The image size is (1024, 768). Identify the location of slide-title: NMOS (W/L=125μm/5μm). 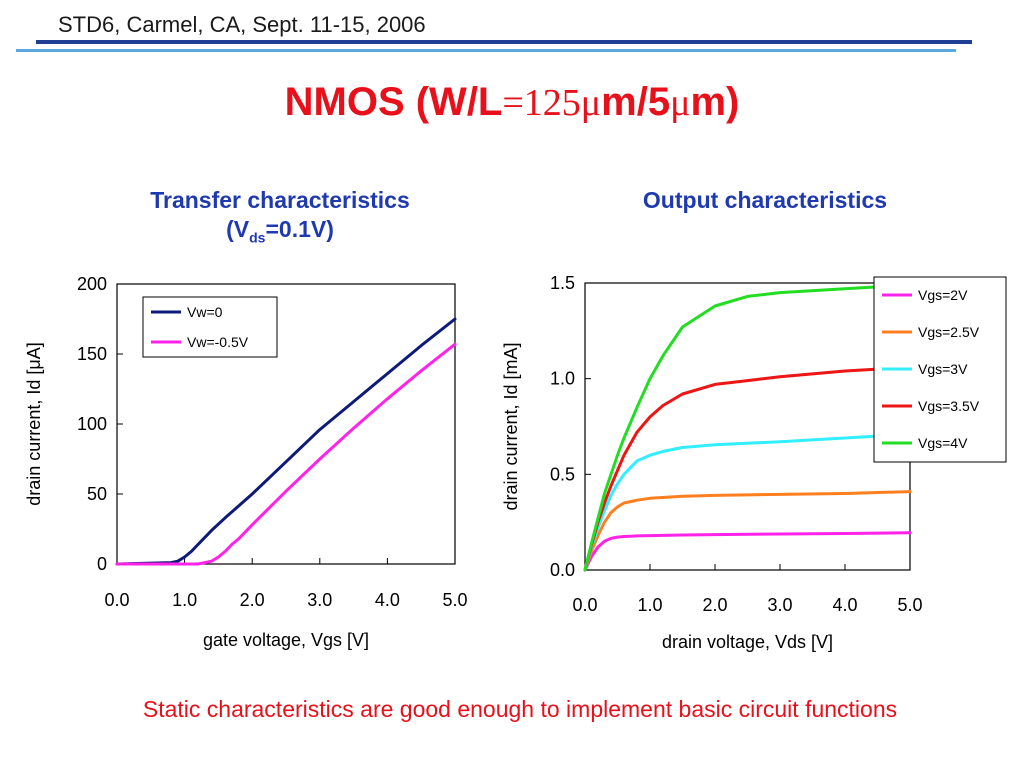
(512, 102).